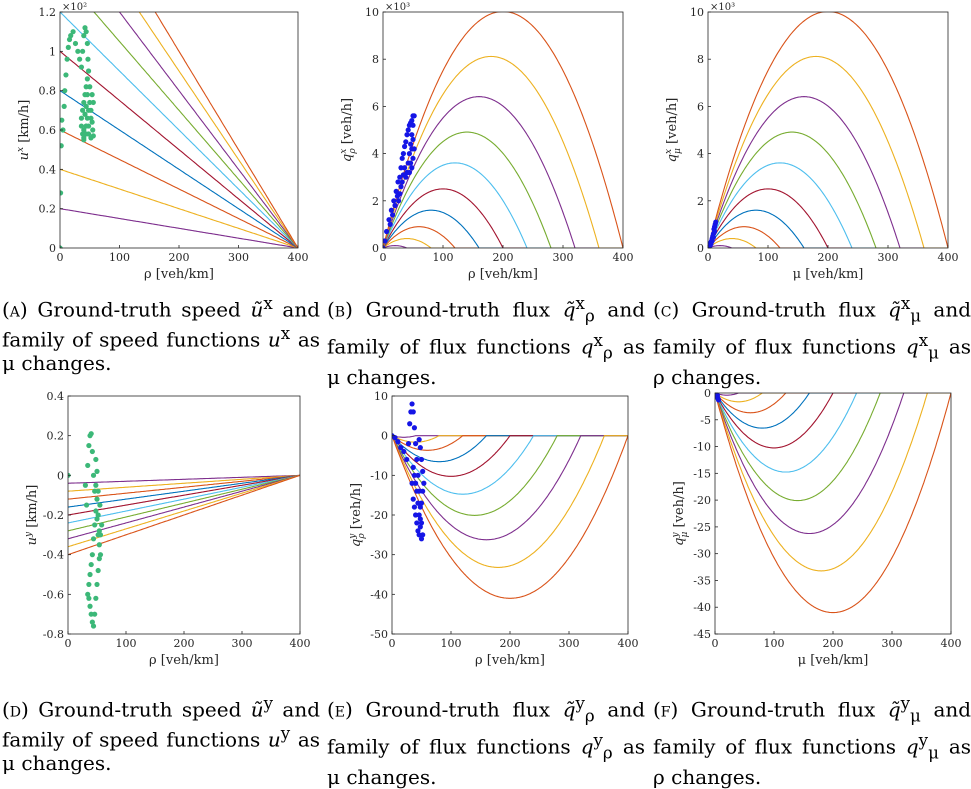  Describe the element at coordinates (274, 739) in the screenshot. I see `caption-var3: u` at that location.